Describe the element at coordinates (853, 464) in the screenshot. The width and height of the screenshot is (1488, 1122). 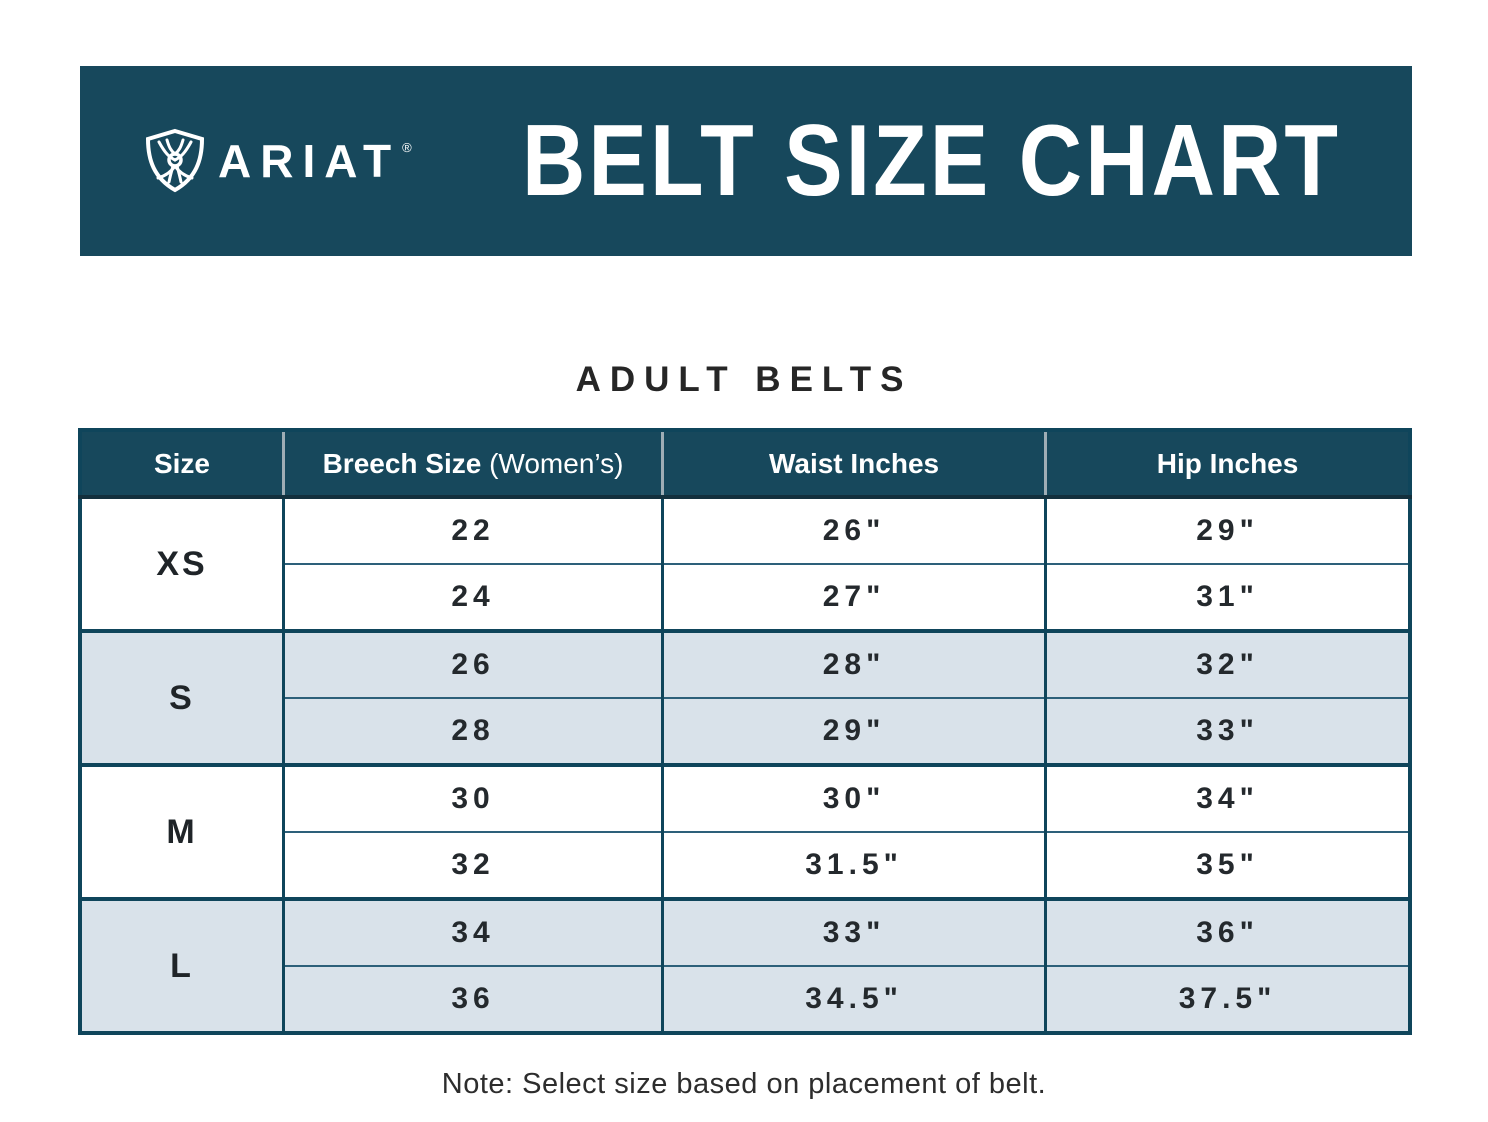
I see `column-header-waist-inches: Waist Inches` at that location.